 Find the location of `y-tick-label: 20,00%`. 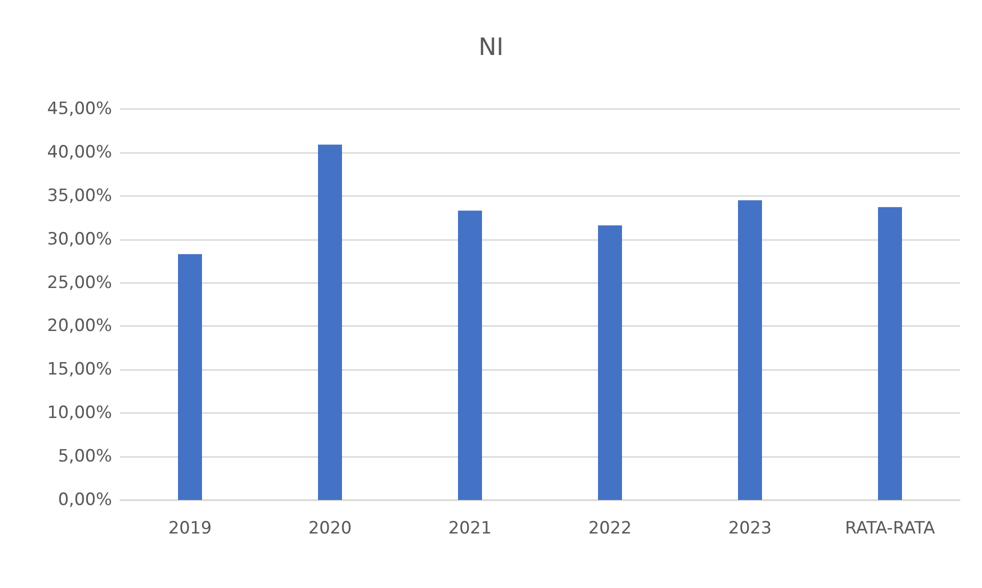

y-tick-label: 20,00% is located at coordinates (79, 326).